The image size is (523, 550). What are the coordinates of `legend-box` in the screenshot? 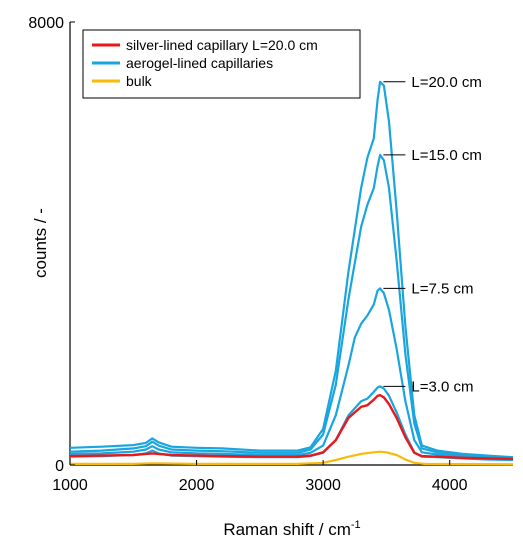 It's located at (221, 64).